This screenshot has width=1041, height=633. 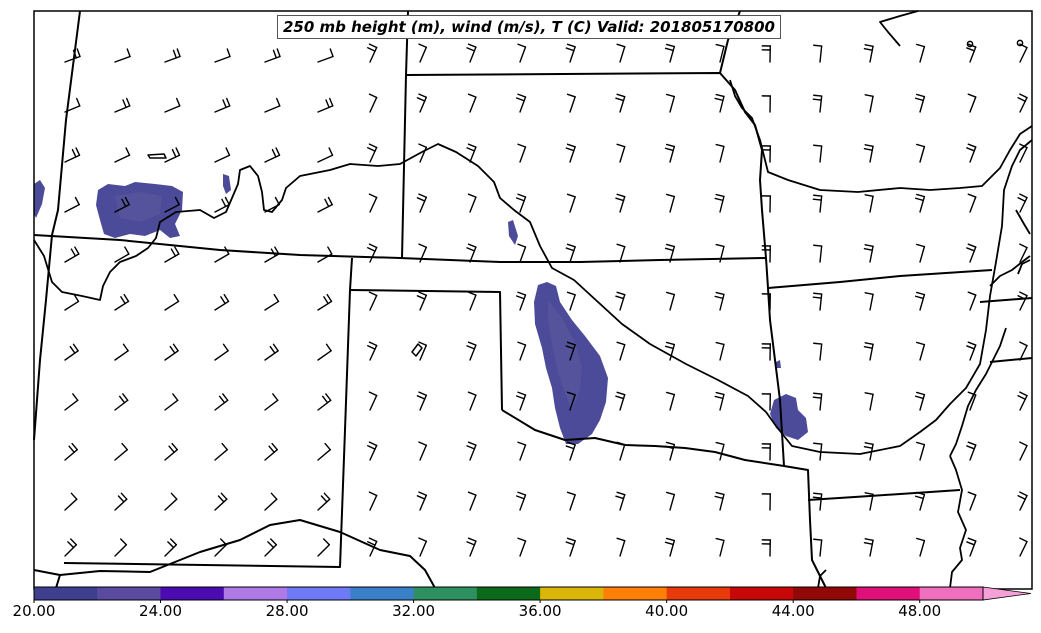 What do you see at coordinates (565, 355) in the screenshot?
I see `temperature-shade-core` at bounding box center [565, 355].